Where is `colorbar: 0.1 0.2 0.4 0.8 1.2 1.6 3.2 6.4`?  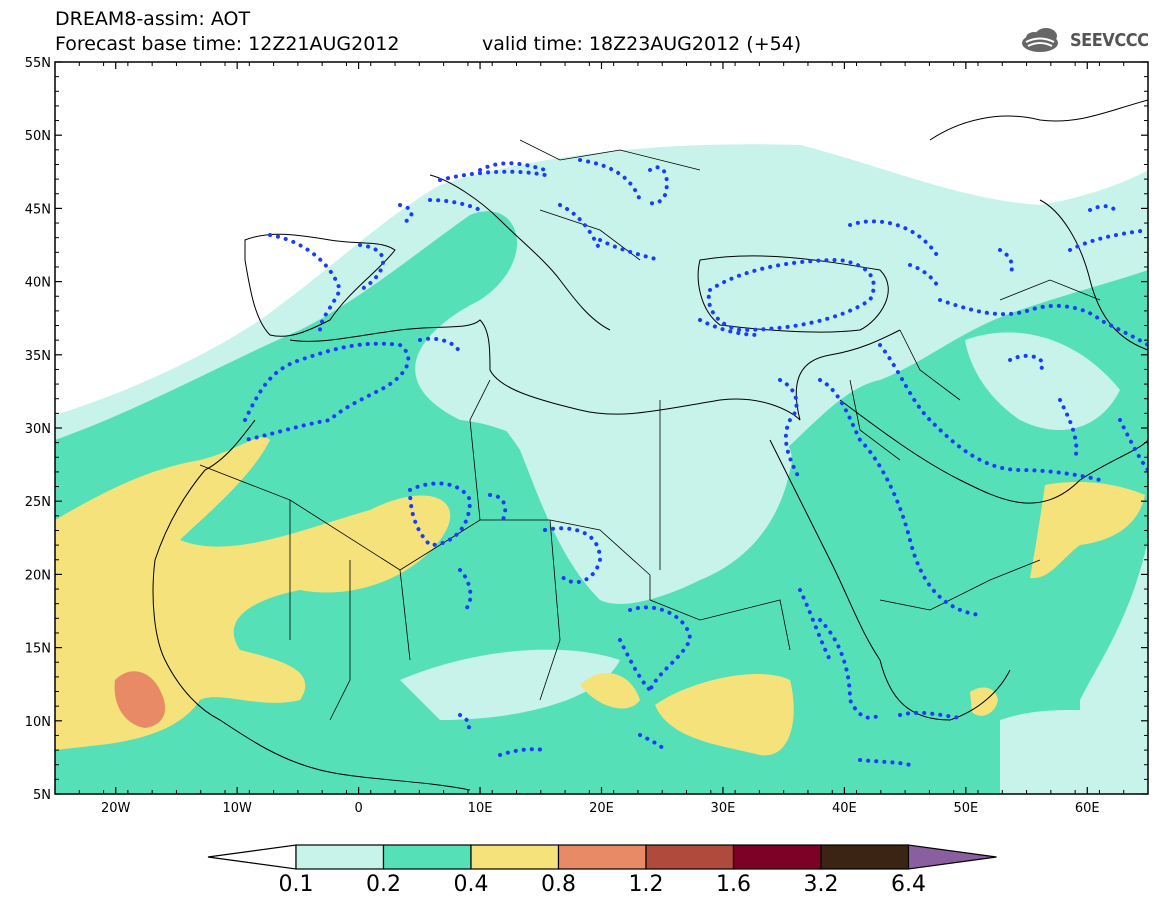 colorbar: 0.1 0.2 0.4 0.8 1.2 1.6 3.2 6.4 is located at coordinates (602, 870).